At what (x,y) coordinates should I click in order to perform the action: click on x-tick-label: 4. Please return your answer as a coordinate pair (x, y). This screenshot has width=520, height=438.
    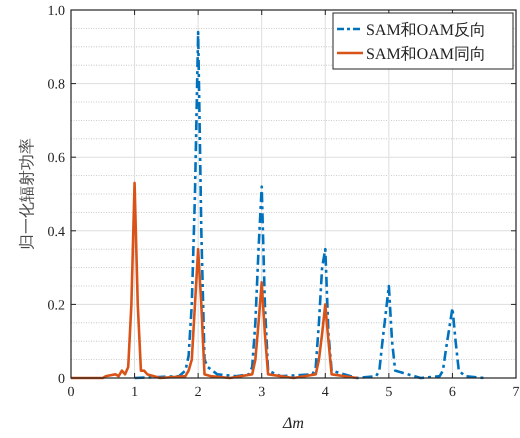
    Looking at the image, I should click on (325, 392).